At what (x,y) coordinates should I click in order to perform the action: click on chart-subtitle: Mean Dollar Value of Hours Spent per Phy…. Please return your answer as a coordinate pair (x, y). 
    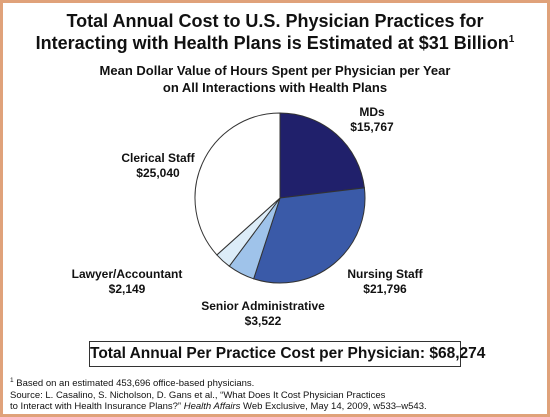
    Looking at the image, I should click on (275, 79).